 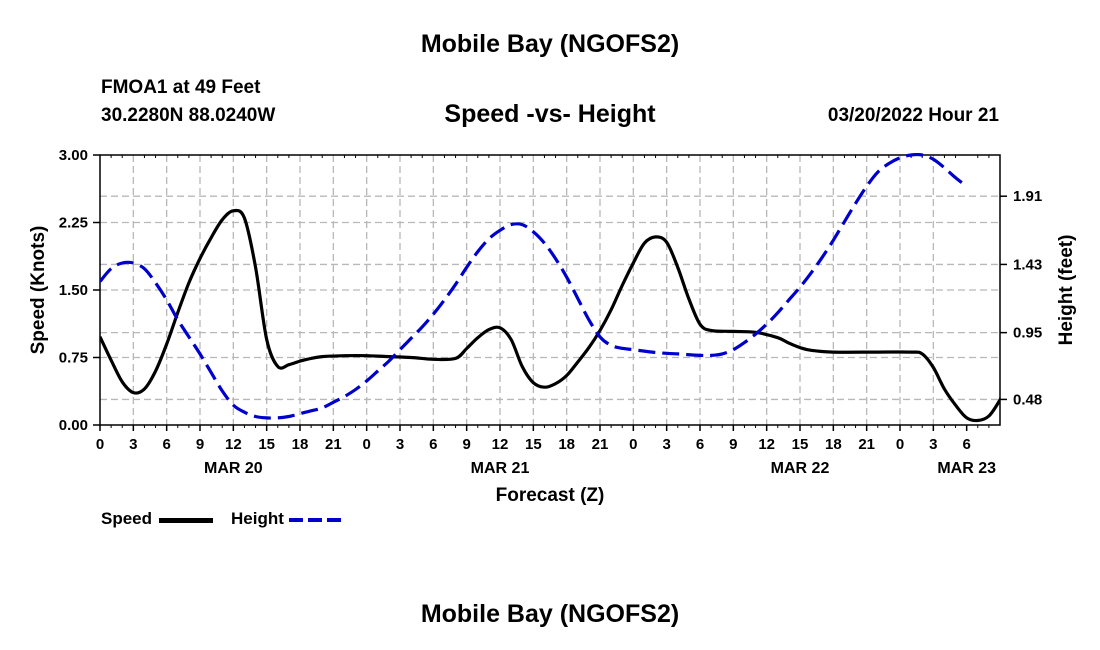 I want to click on y-tick-label: 3.00, so click(x=73, y=155).